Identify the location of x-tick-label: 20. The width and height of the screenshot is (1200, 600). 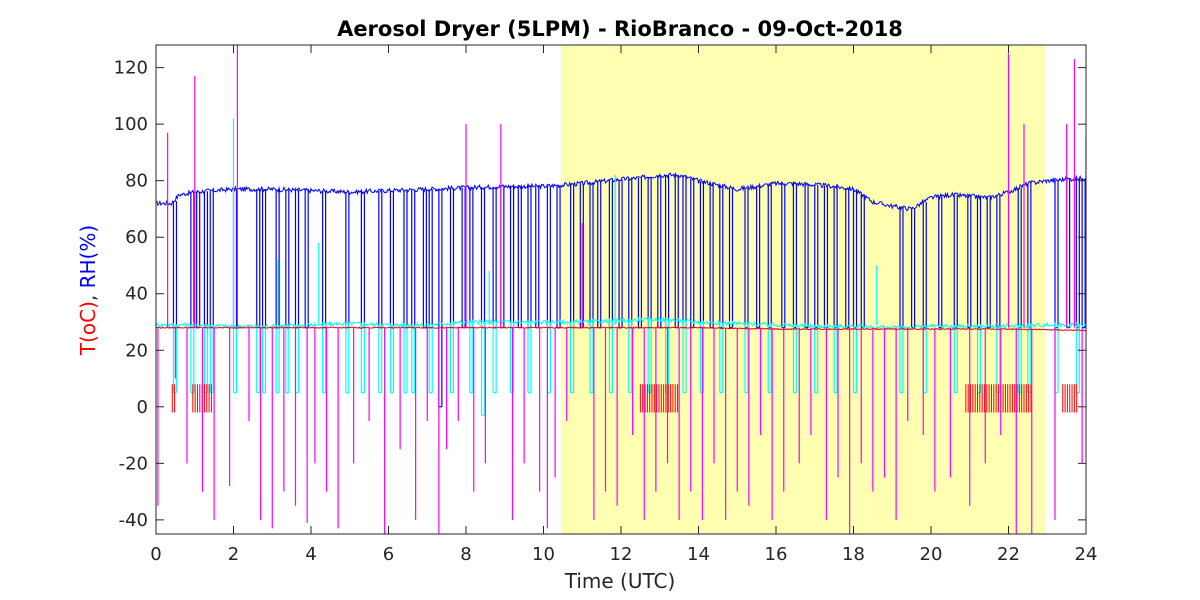
(931, 554).